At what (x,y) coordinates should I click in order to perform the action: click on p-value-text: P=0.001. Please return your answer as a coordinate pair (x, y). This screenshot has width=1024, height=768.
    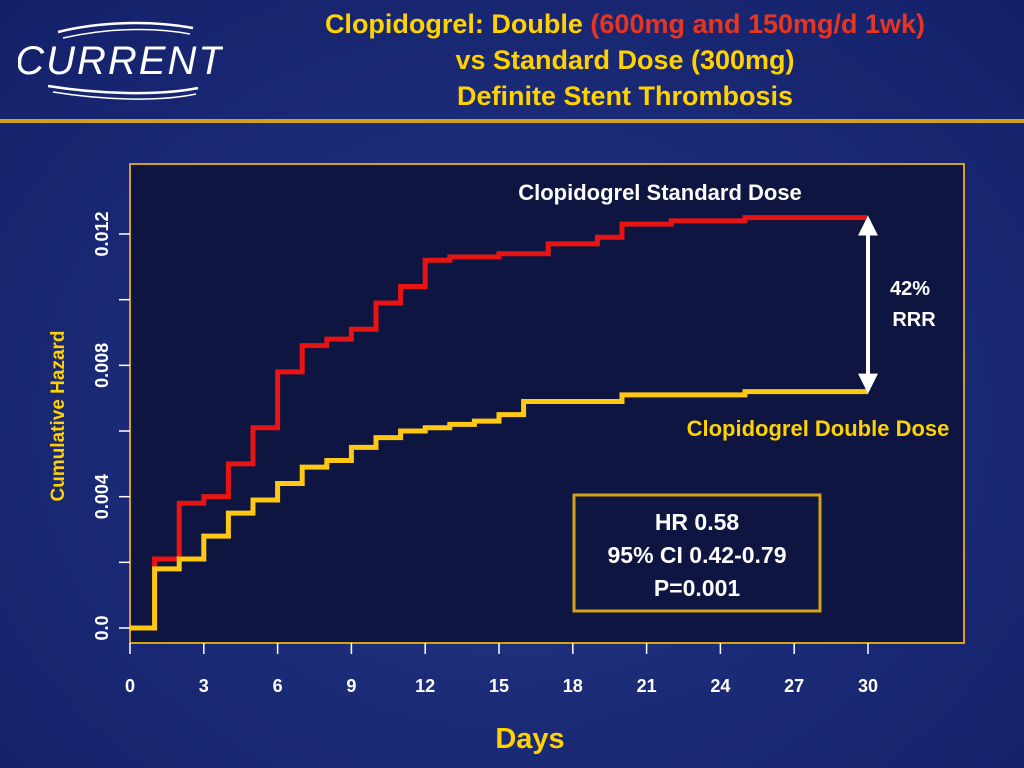
    Looking at the image, I should click on (697, 588).